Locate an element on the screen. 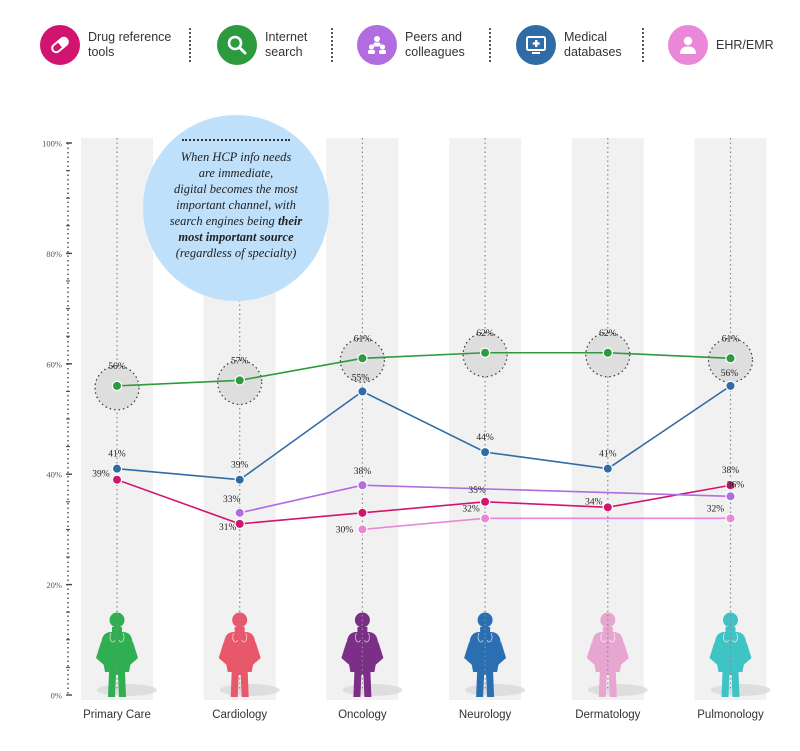 This screenshot has width=800, height=751. pill-icon is located at coordinates (60, 45).